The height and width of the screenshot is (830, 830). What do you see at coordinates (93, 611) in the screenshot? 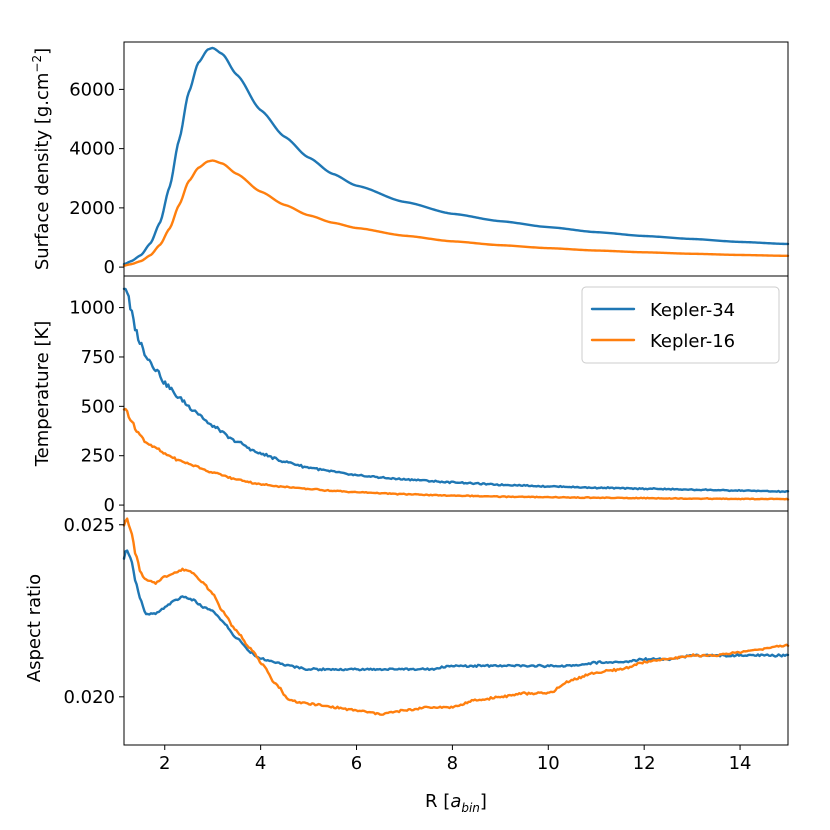
I see `aspect-ratio-y-ticks: 0.020 0.025` at bounding box center [93, 611].